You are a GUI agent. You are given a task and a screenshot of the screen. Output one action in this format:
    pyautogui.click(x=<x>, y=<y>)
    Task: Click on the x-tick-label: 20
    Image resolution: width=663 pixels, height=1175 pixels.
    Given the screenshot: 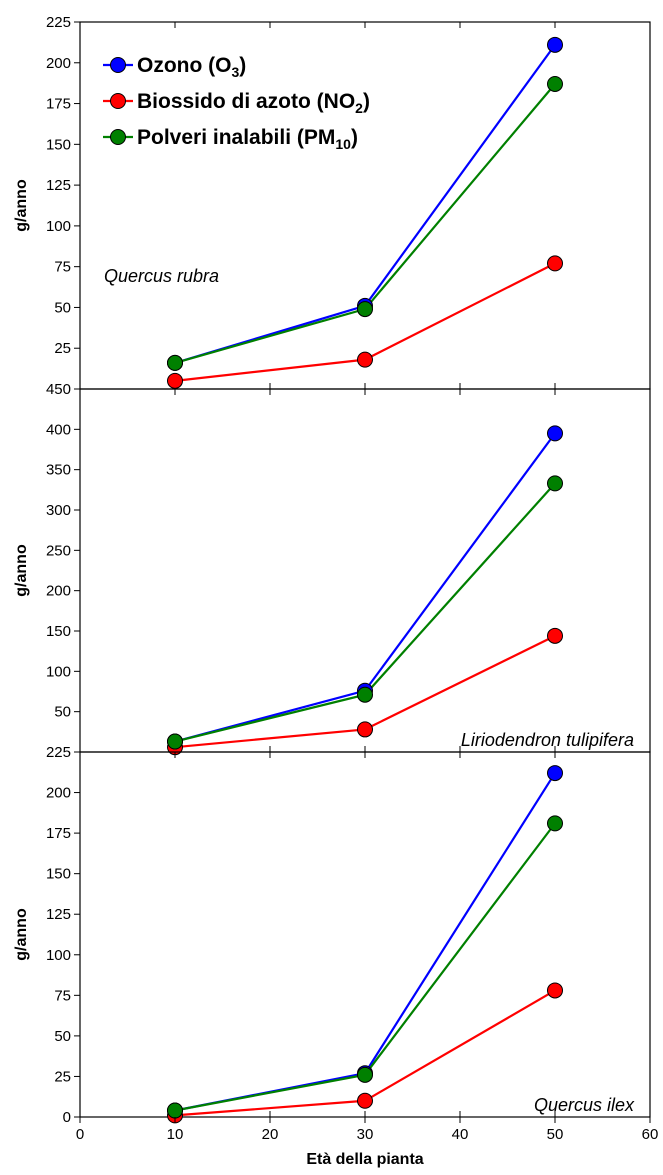 What is the action you would take?
    pyautogui.click(x=270, y=1134)
    